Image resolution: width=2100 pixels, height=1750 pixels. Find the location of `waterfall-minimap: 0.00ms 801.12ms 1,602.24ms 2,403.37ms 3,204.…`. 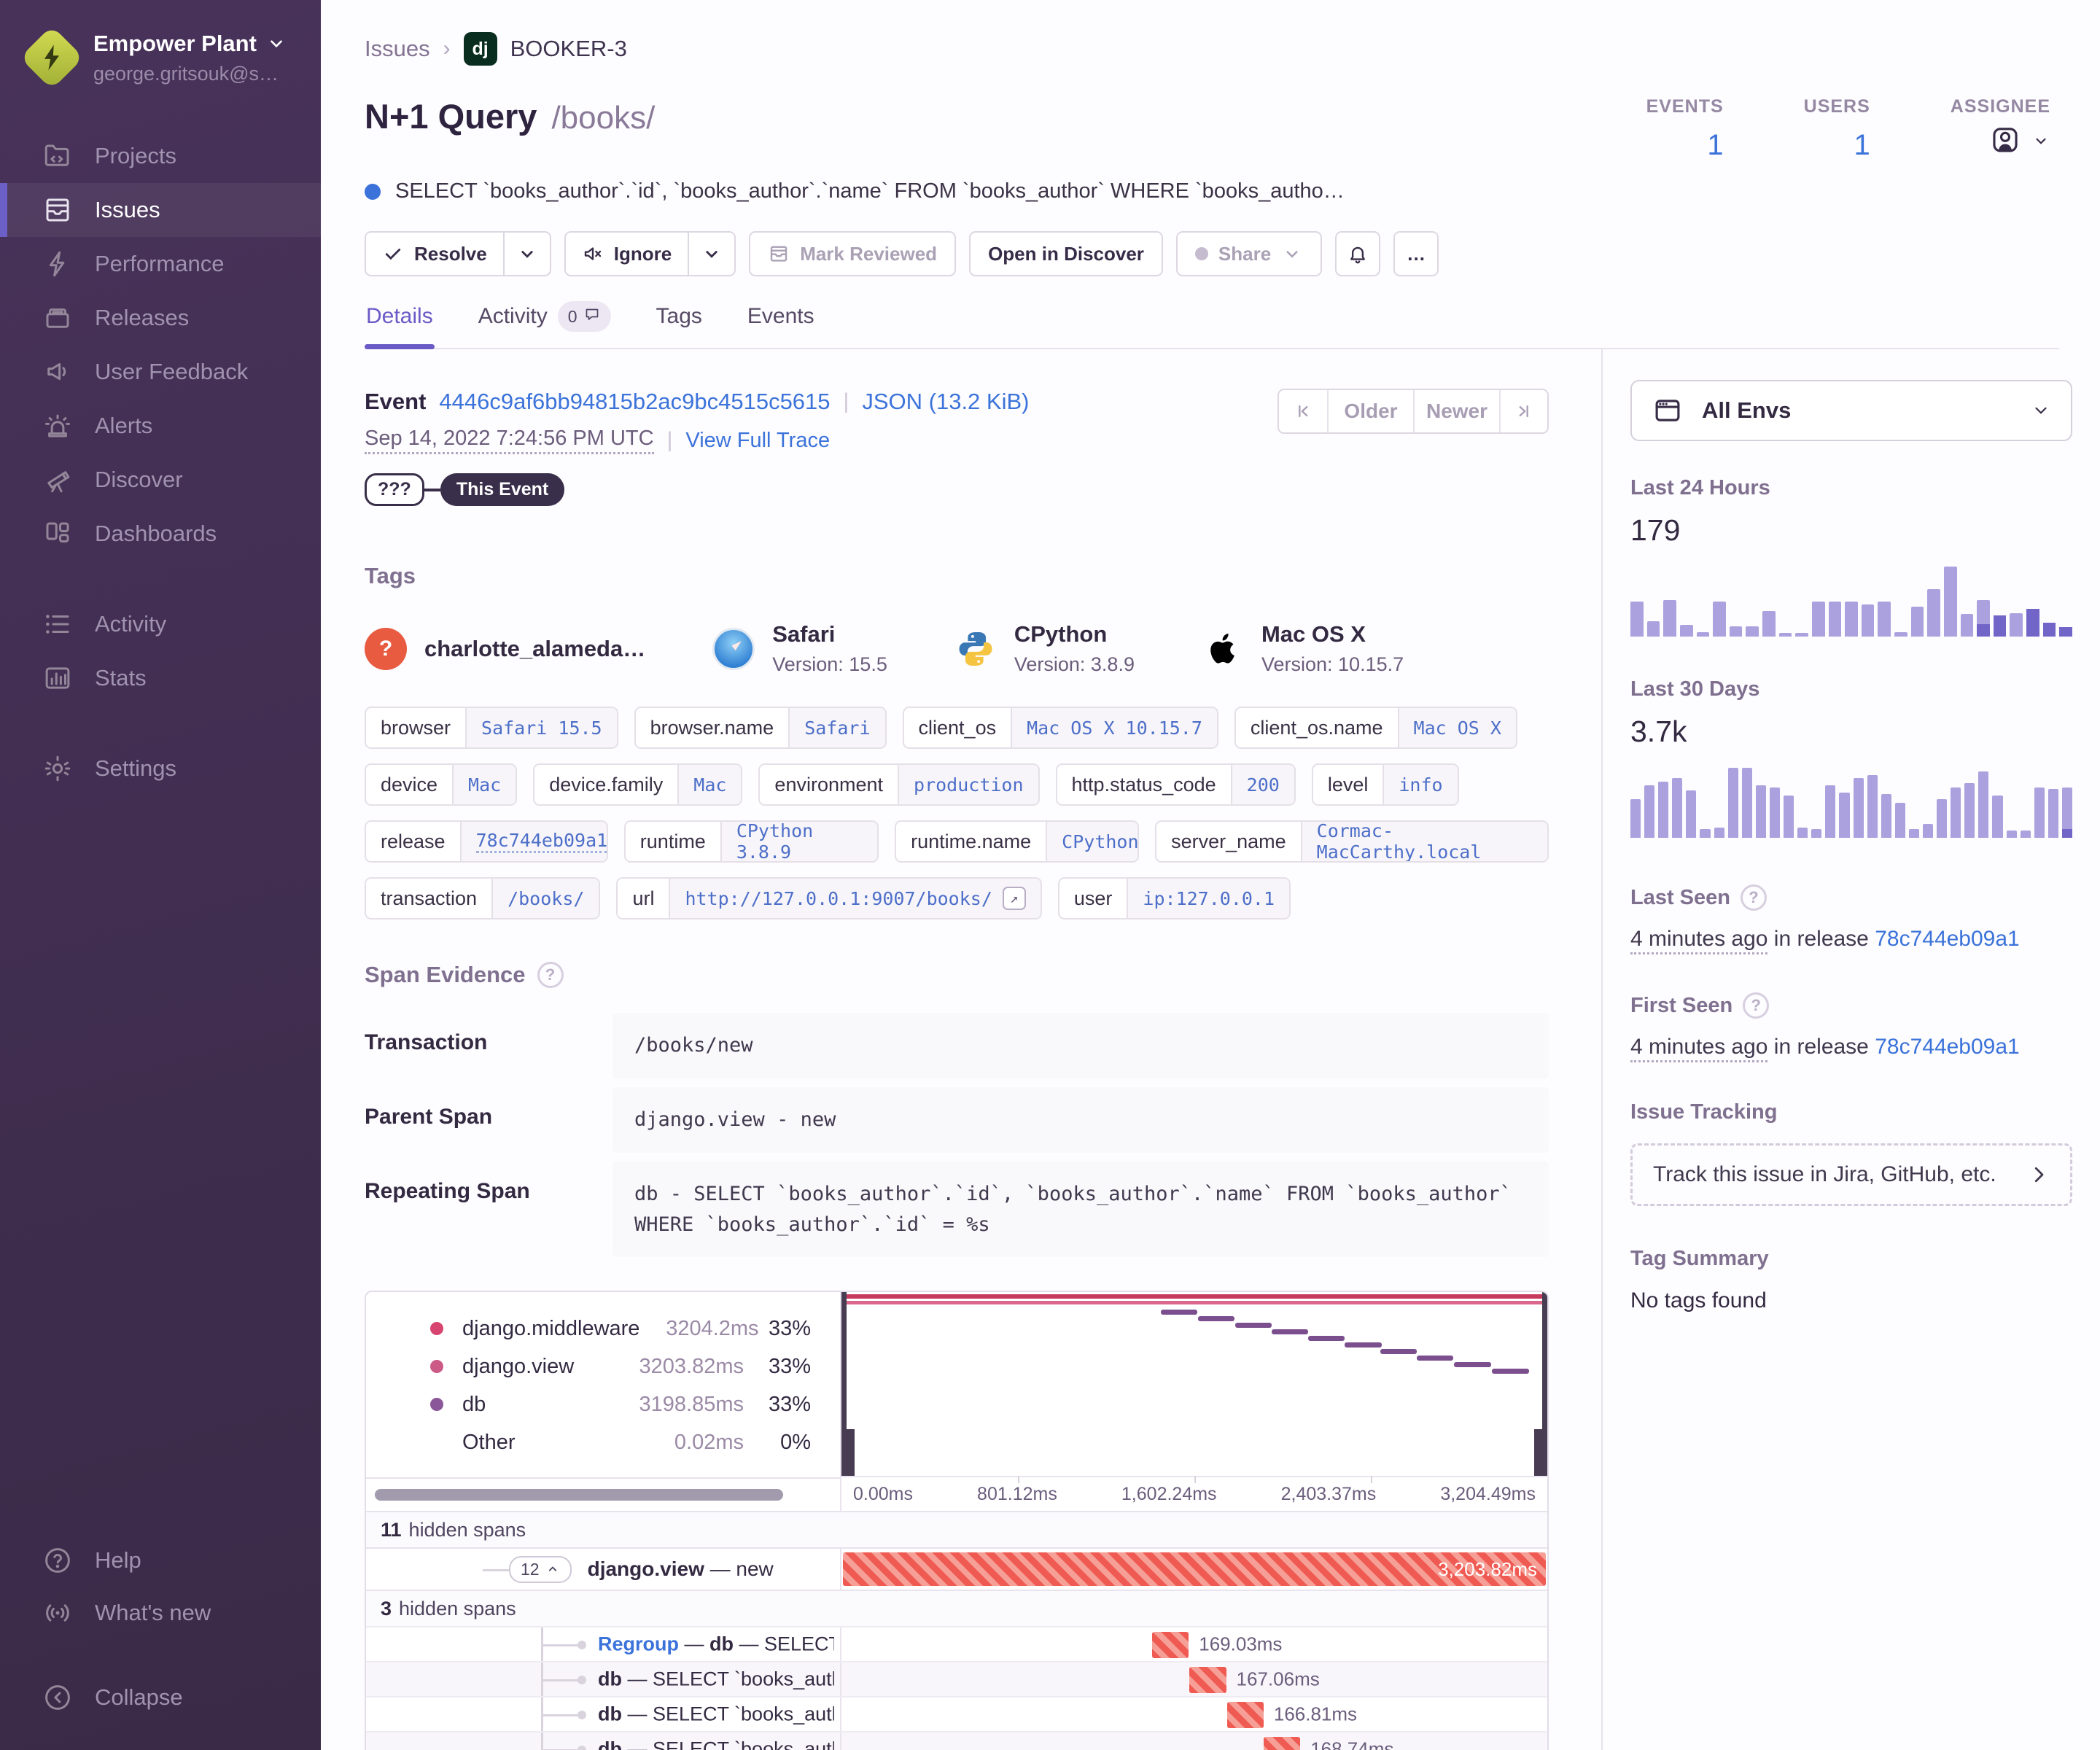

waterfall-minimap: 0.00ms 801.12ms 1,602.24ms 2,403.37ms 3,204.… is located at coordinates (1193, 1402).